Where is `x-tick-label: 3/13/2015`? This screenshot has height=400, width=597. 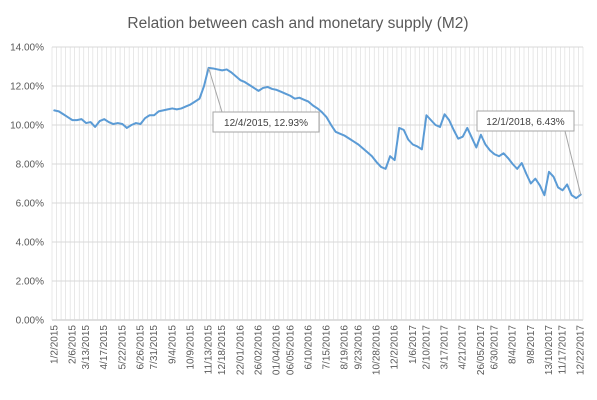 x-tick-label: 3/13/2015 is located at coordinates (86, 347).